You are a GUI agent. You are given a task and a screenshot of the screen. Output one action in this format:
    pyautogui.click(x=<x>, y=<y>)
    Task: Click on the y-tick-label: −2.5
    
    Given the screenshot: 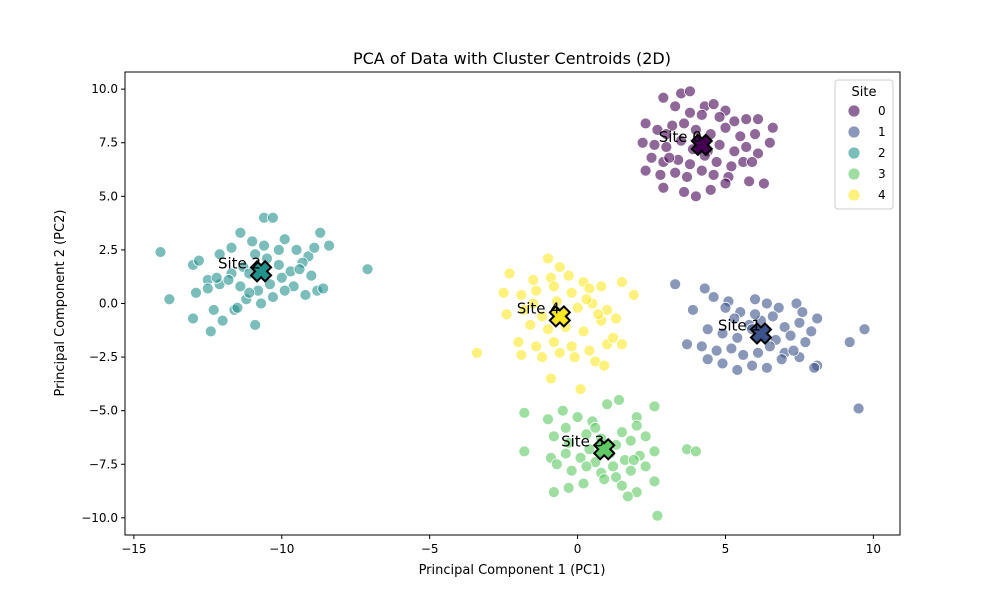 What is the action you would take?
    pyautogui.click(x=103, y=357)
    